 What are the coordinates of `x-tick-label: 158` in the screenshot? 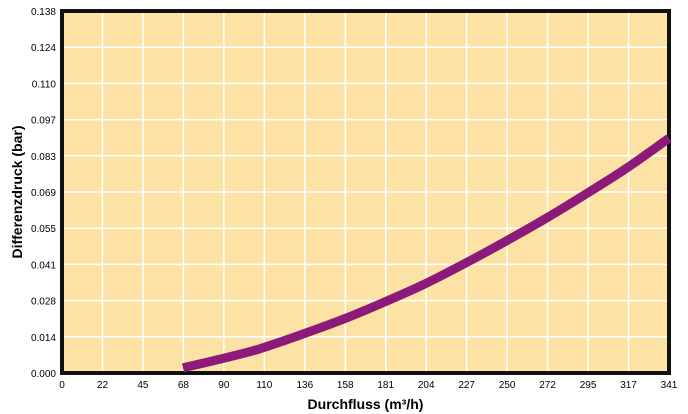 It's located at (345, 385).